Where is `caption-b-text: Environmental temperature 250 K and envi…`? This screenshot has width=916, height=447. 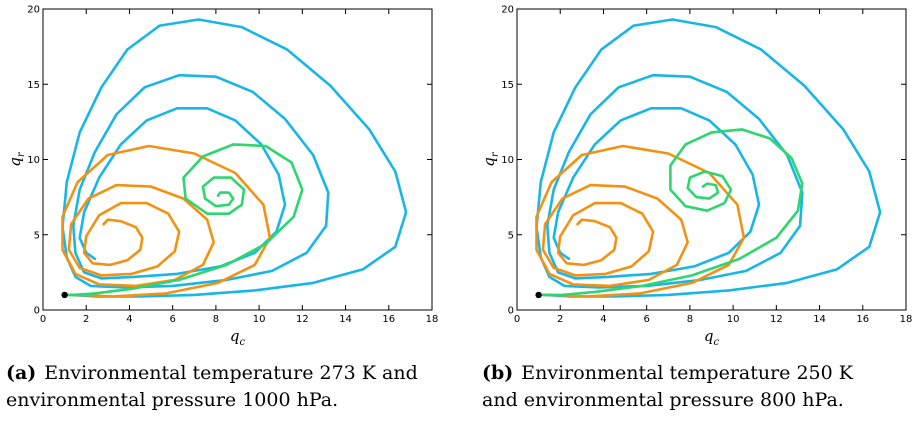 caption-b-text: Environmental temperature 250 K and envi… is located at coordinates (667, 386).